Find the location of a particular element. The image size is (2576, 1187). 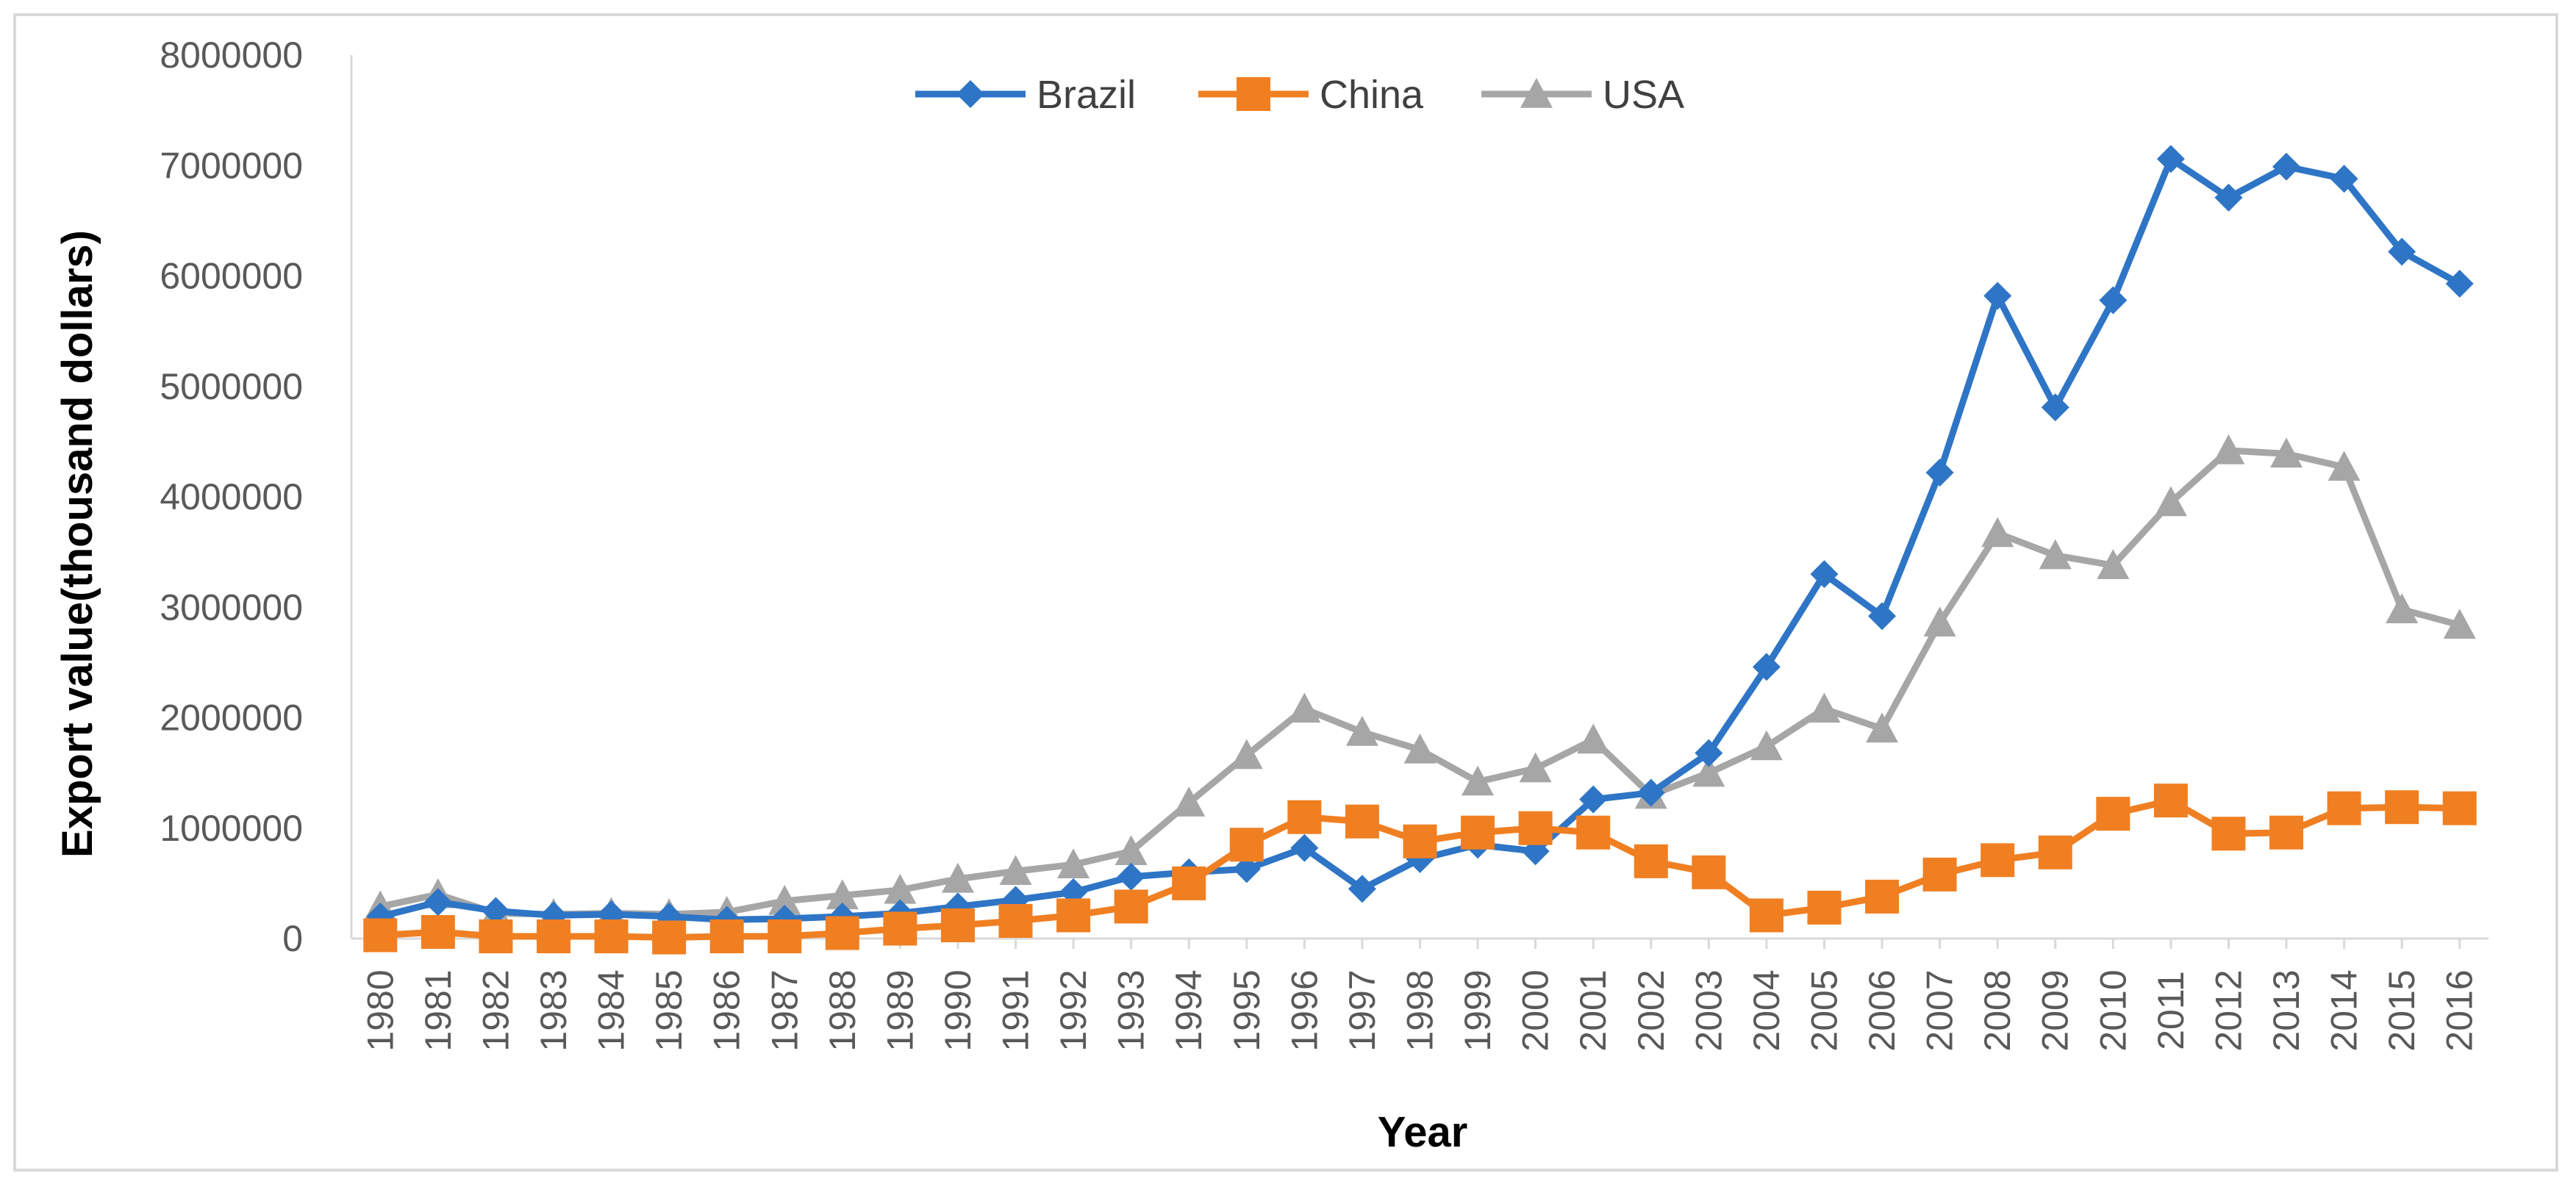

x-tick-label: 1983 is located at coordinates (553, 1010).